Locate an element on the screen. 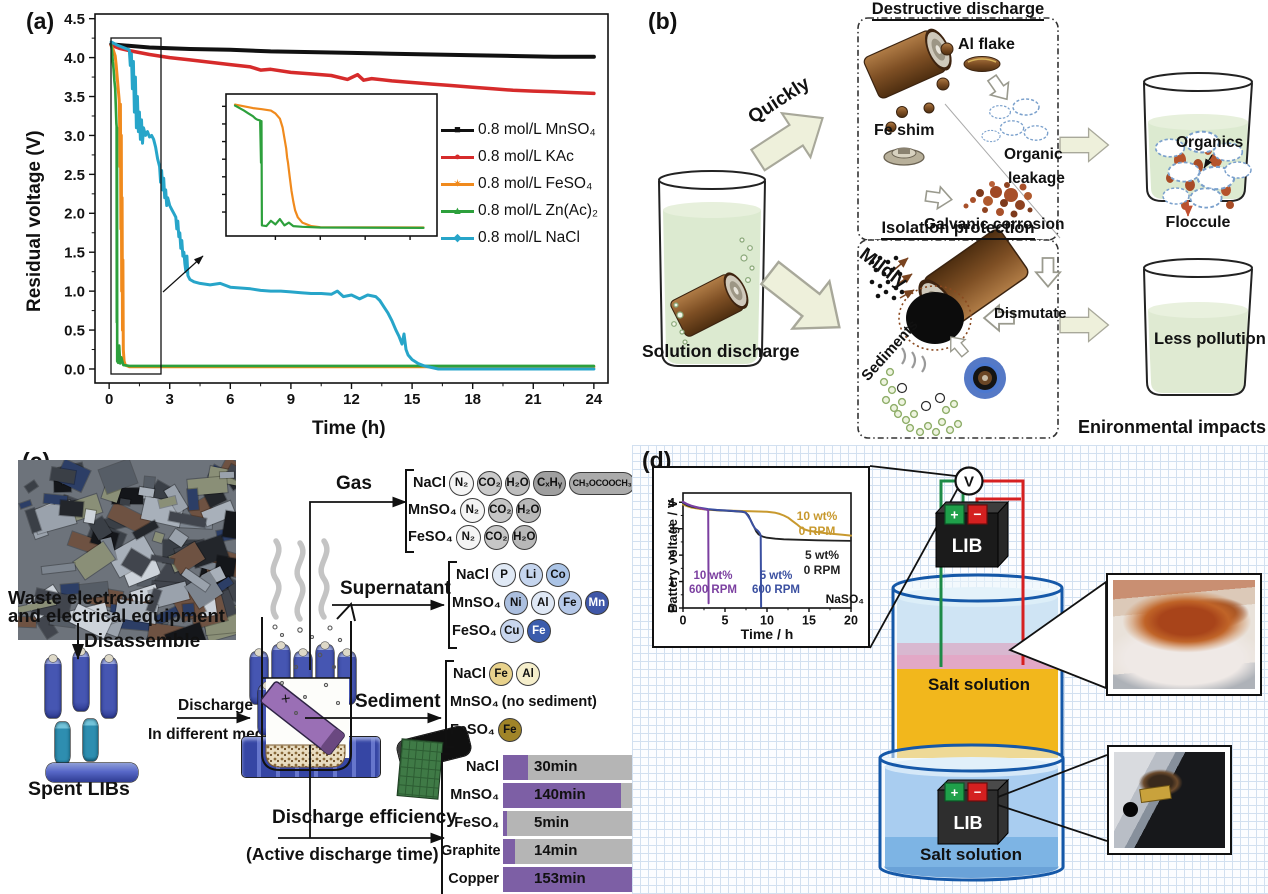 This screenshot has width=1268, height=894. to-floccule-arrow-icon is located at coordinates (1084, 145).